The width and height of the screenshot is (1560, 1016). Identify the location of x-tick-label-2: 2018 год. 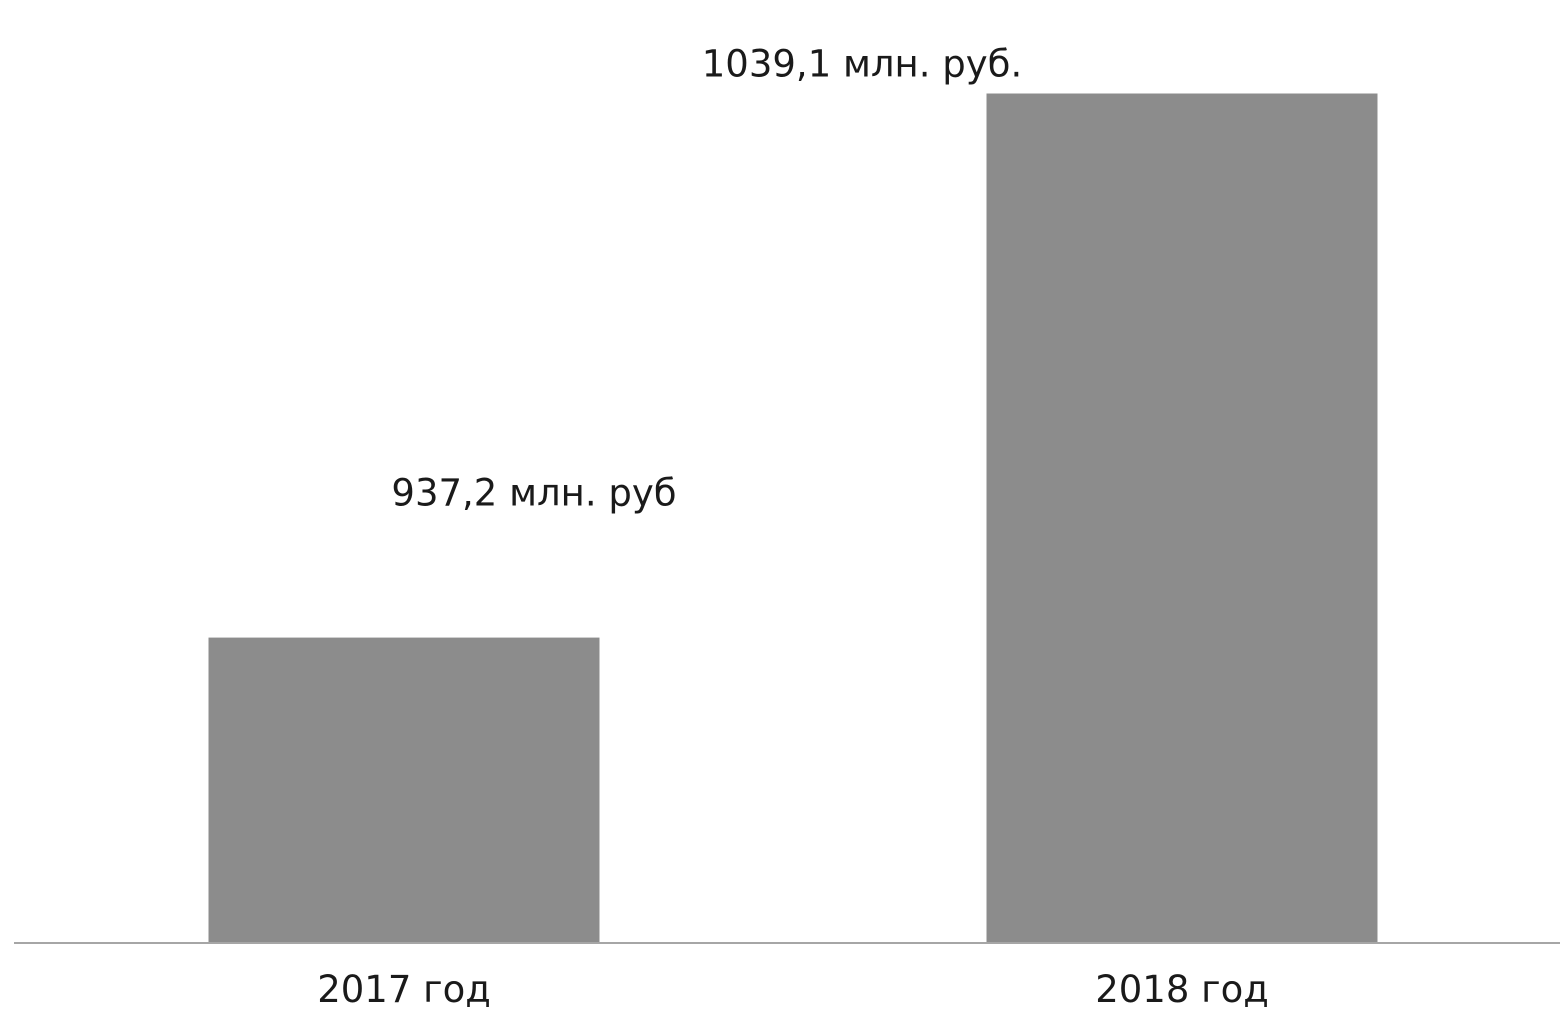
(1182, 989).